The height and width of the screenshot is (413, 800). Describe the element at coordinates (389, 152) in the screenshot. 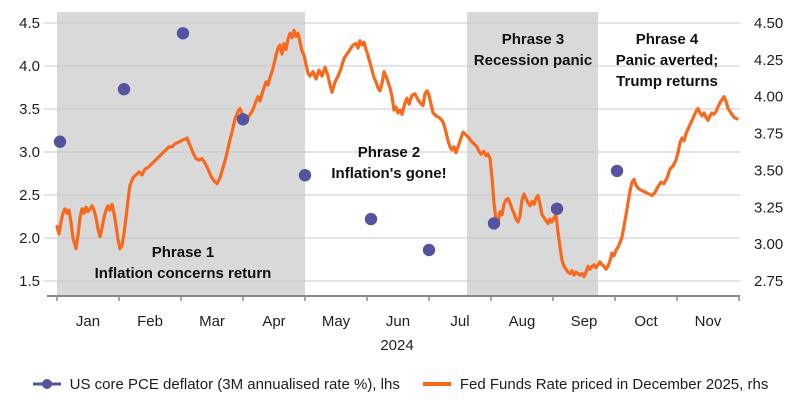

I see `phase-caption-2: Phrase 2` at that location.